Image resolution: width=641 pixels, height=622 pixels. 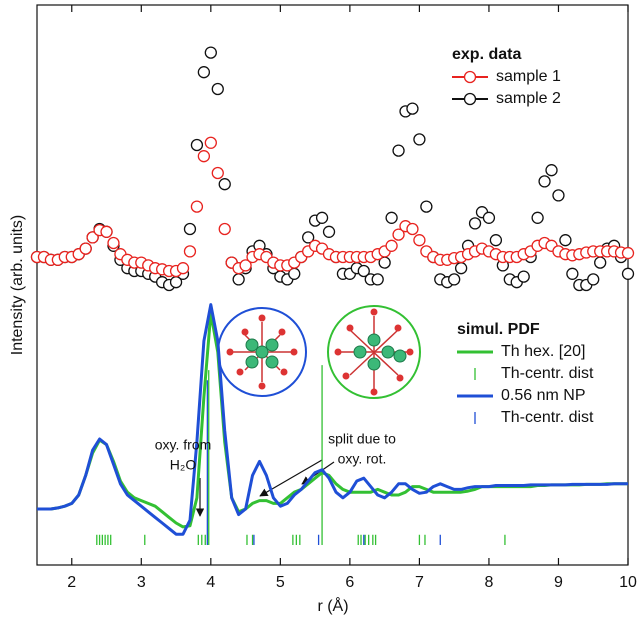 I want to click on legend-label: sample 1, so click(x=528, y=76).